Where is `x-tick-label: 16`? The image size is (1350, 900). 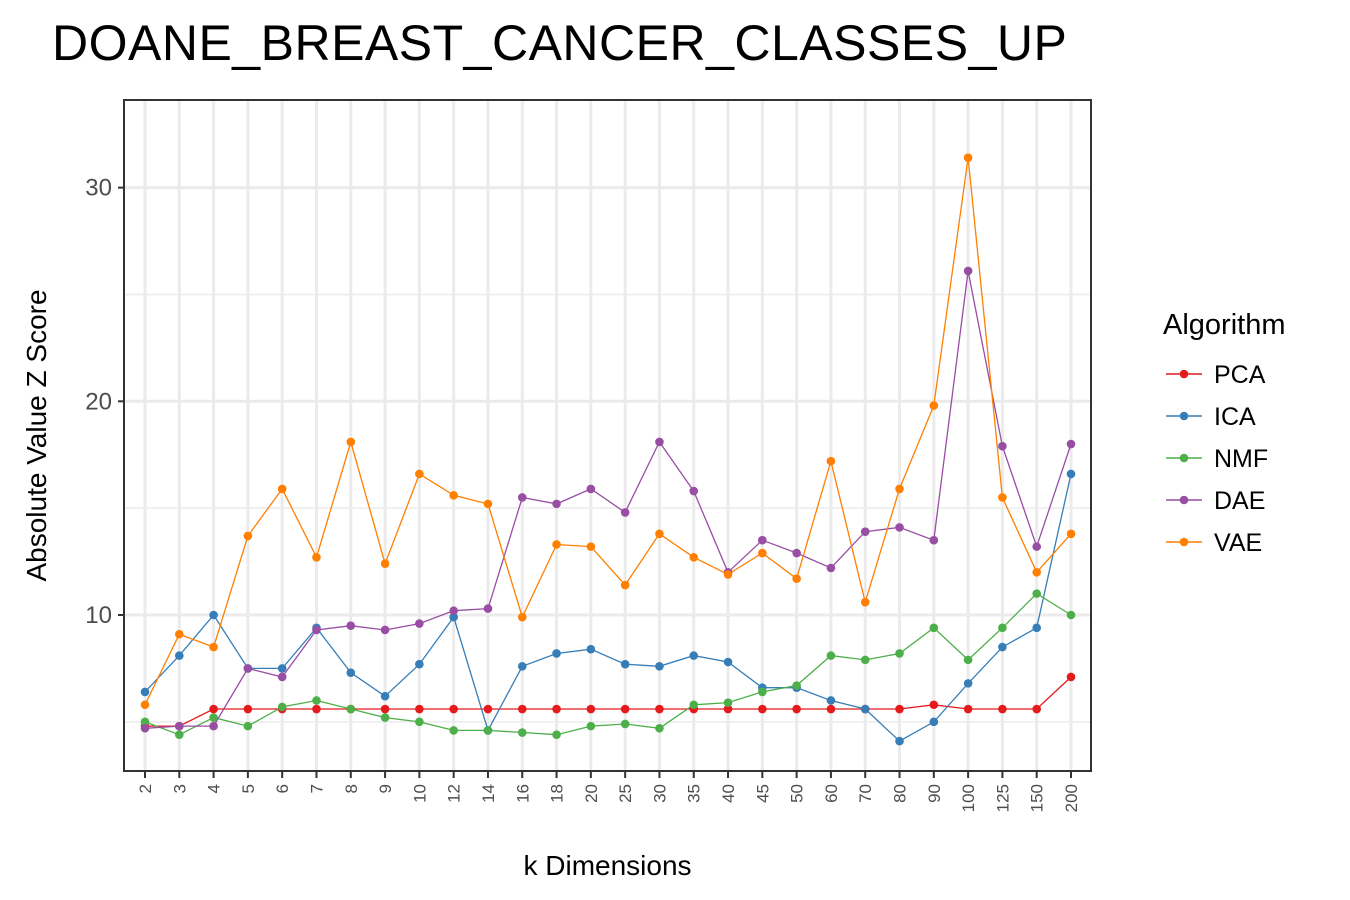
x-tick-label: 16 is located at coordinates (522, 793).